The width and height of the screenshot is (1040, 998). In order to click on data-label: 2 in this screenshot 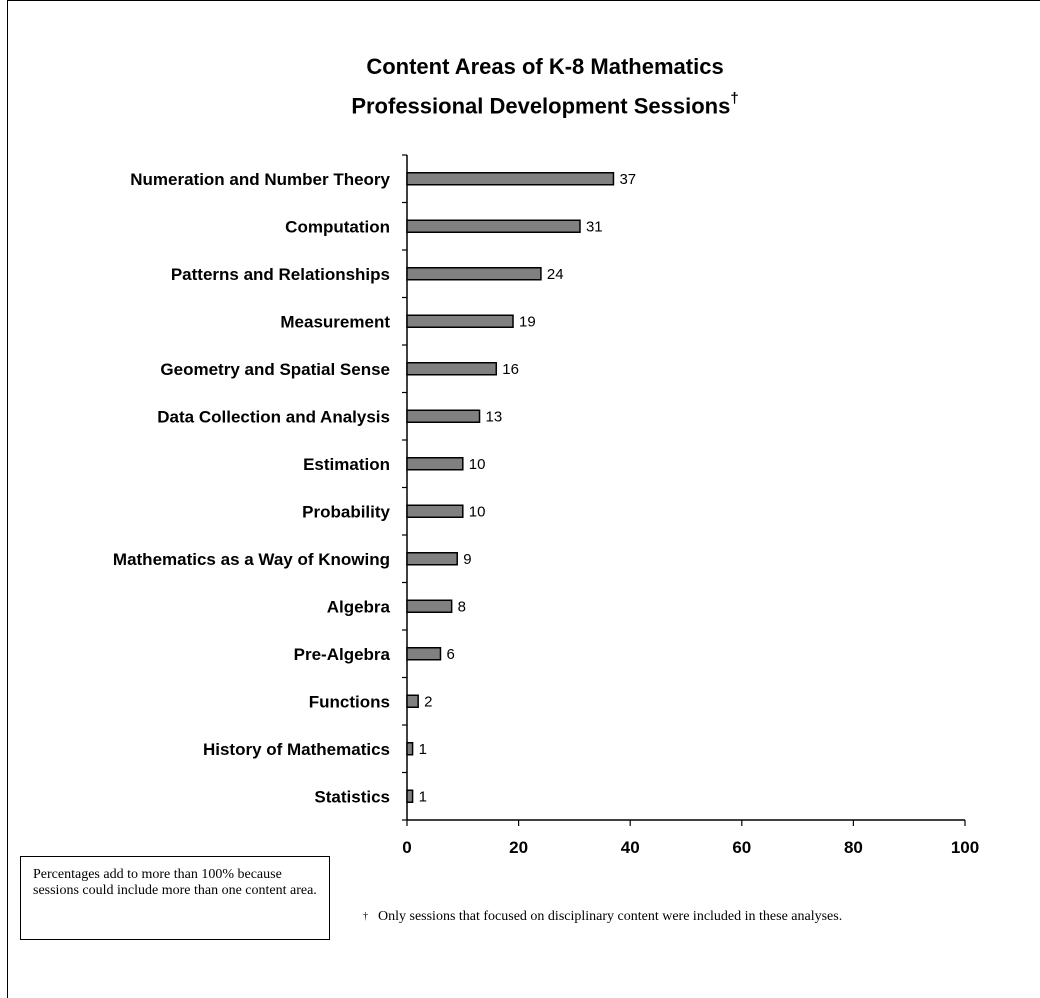, I will do `click(428, 701)`.